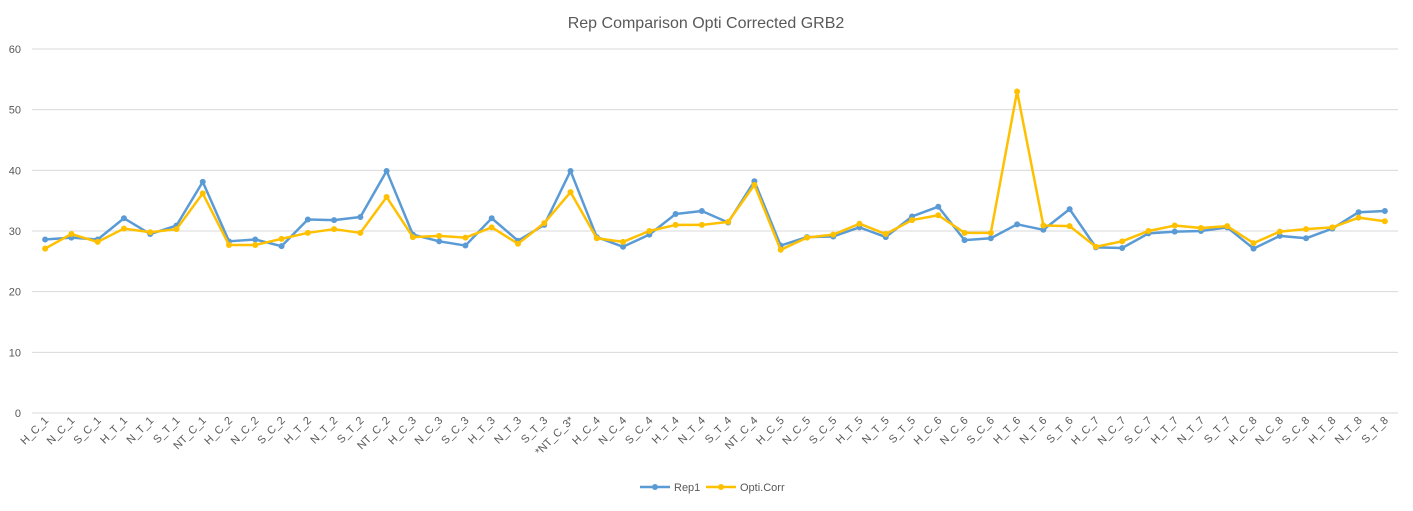 The image size is (1413, 511). I want to click on legend: Rep1 Opti.Corr, so click(712, 488).